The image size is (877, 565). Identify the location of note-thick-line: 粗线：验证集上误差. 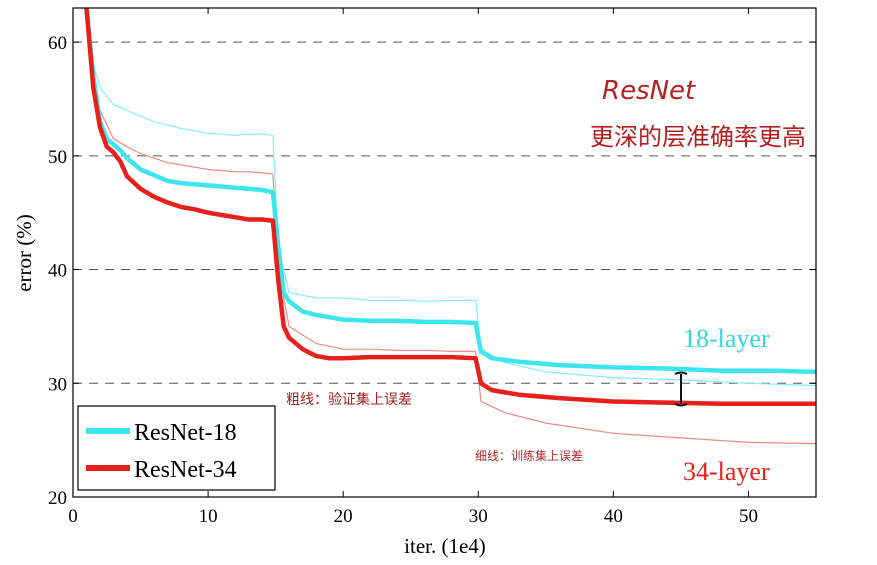
(349, 399).